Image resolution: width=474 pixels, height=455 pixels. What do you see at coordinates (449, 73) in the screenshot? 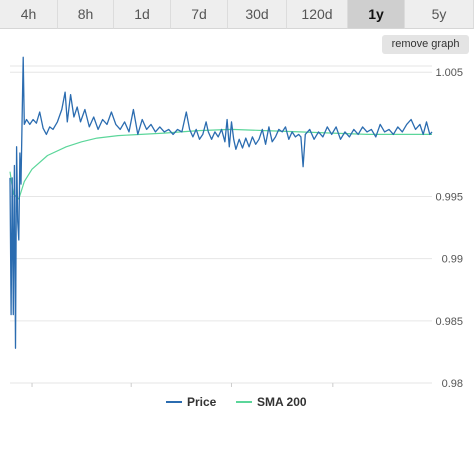
I see `y-tick-label: 1.005` at bounding box center [449, 73].